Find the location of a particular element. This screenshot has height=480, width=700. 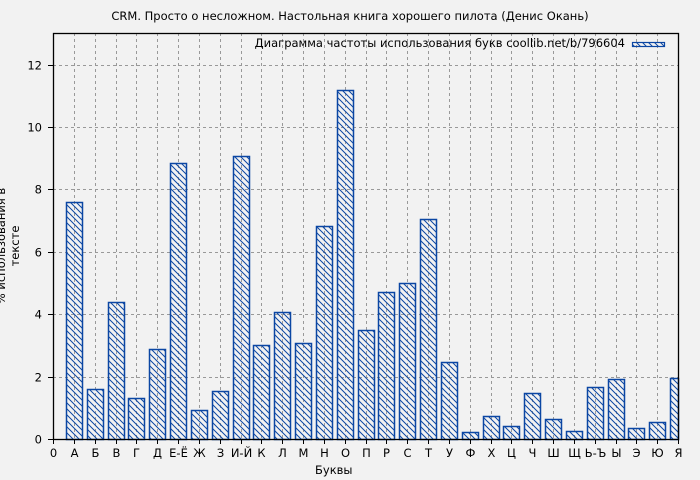

x-tick-label: Ж is located at coordinates (199, 453).